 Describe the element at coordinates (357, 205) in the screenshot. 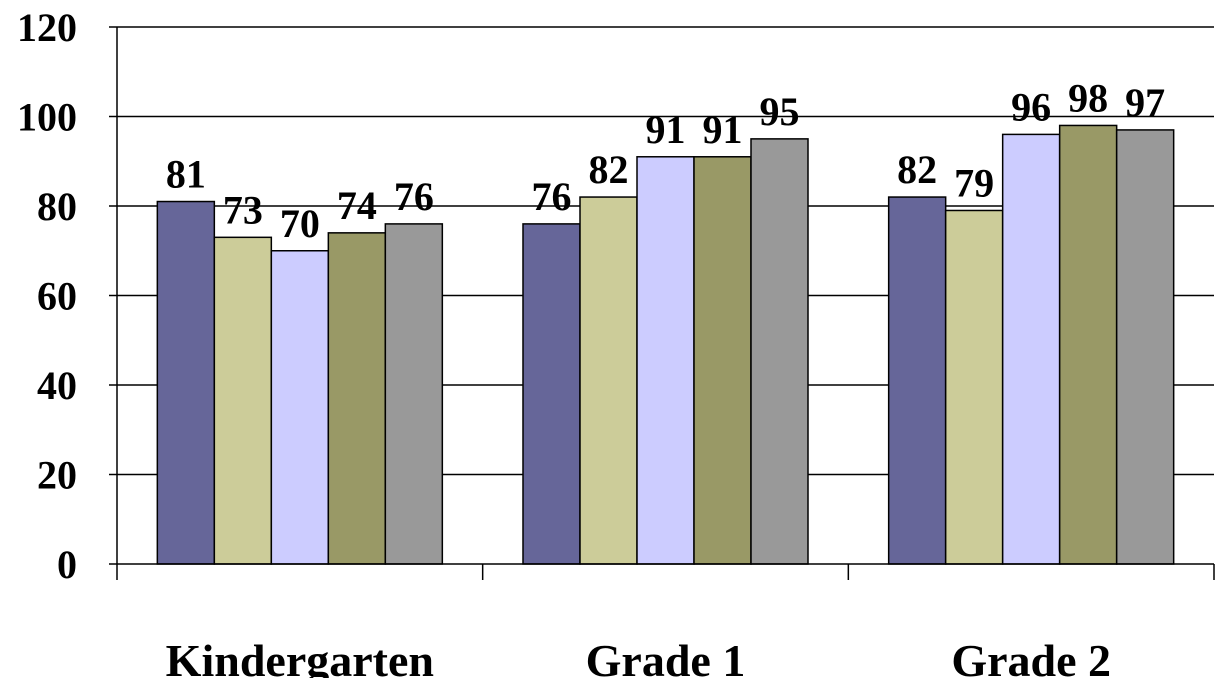

I see `data-label: 74` at that location.